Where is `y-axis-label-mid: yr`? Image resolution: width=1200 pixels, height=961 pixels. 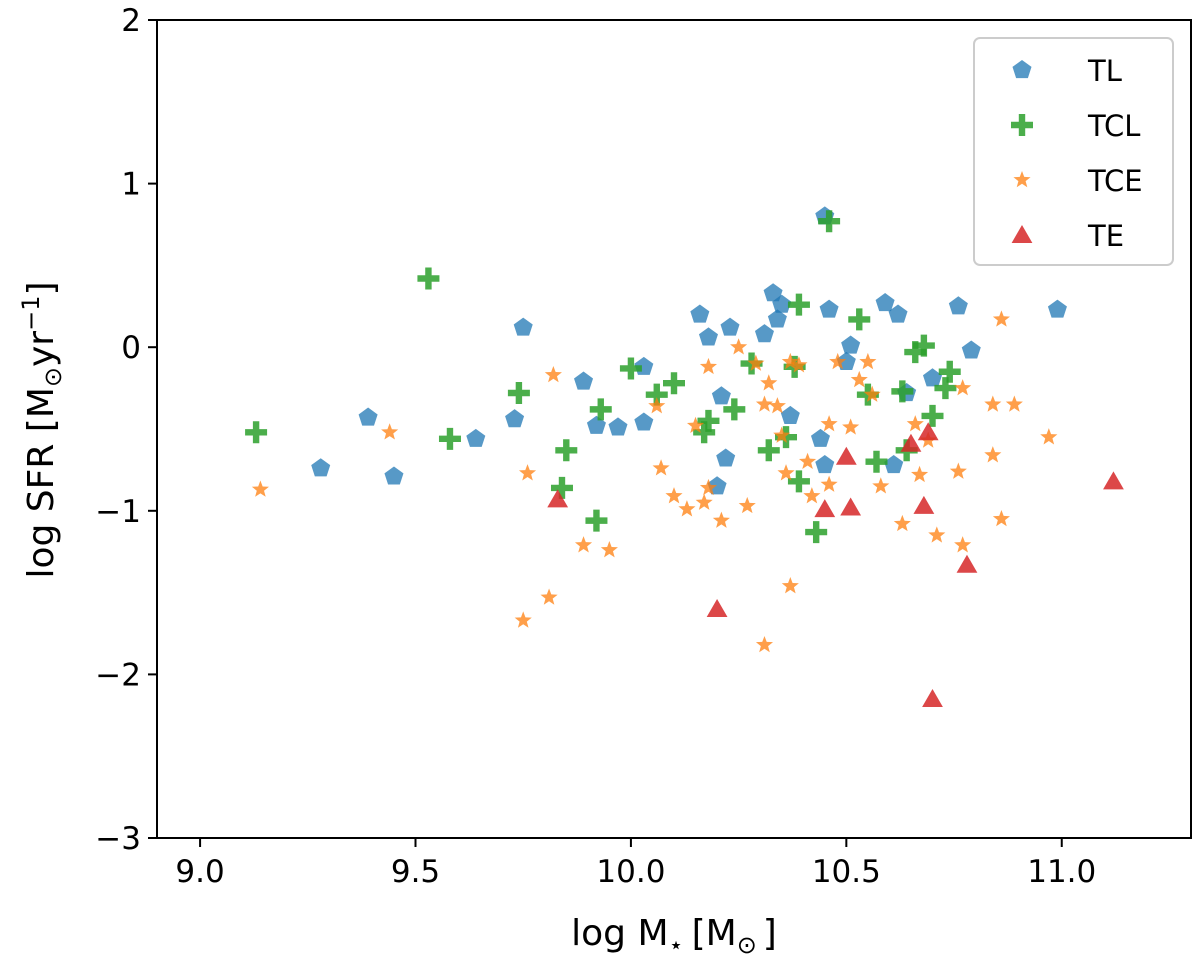 y-axis-label-mid: yr is located at coordinates (41, 349).